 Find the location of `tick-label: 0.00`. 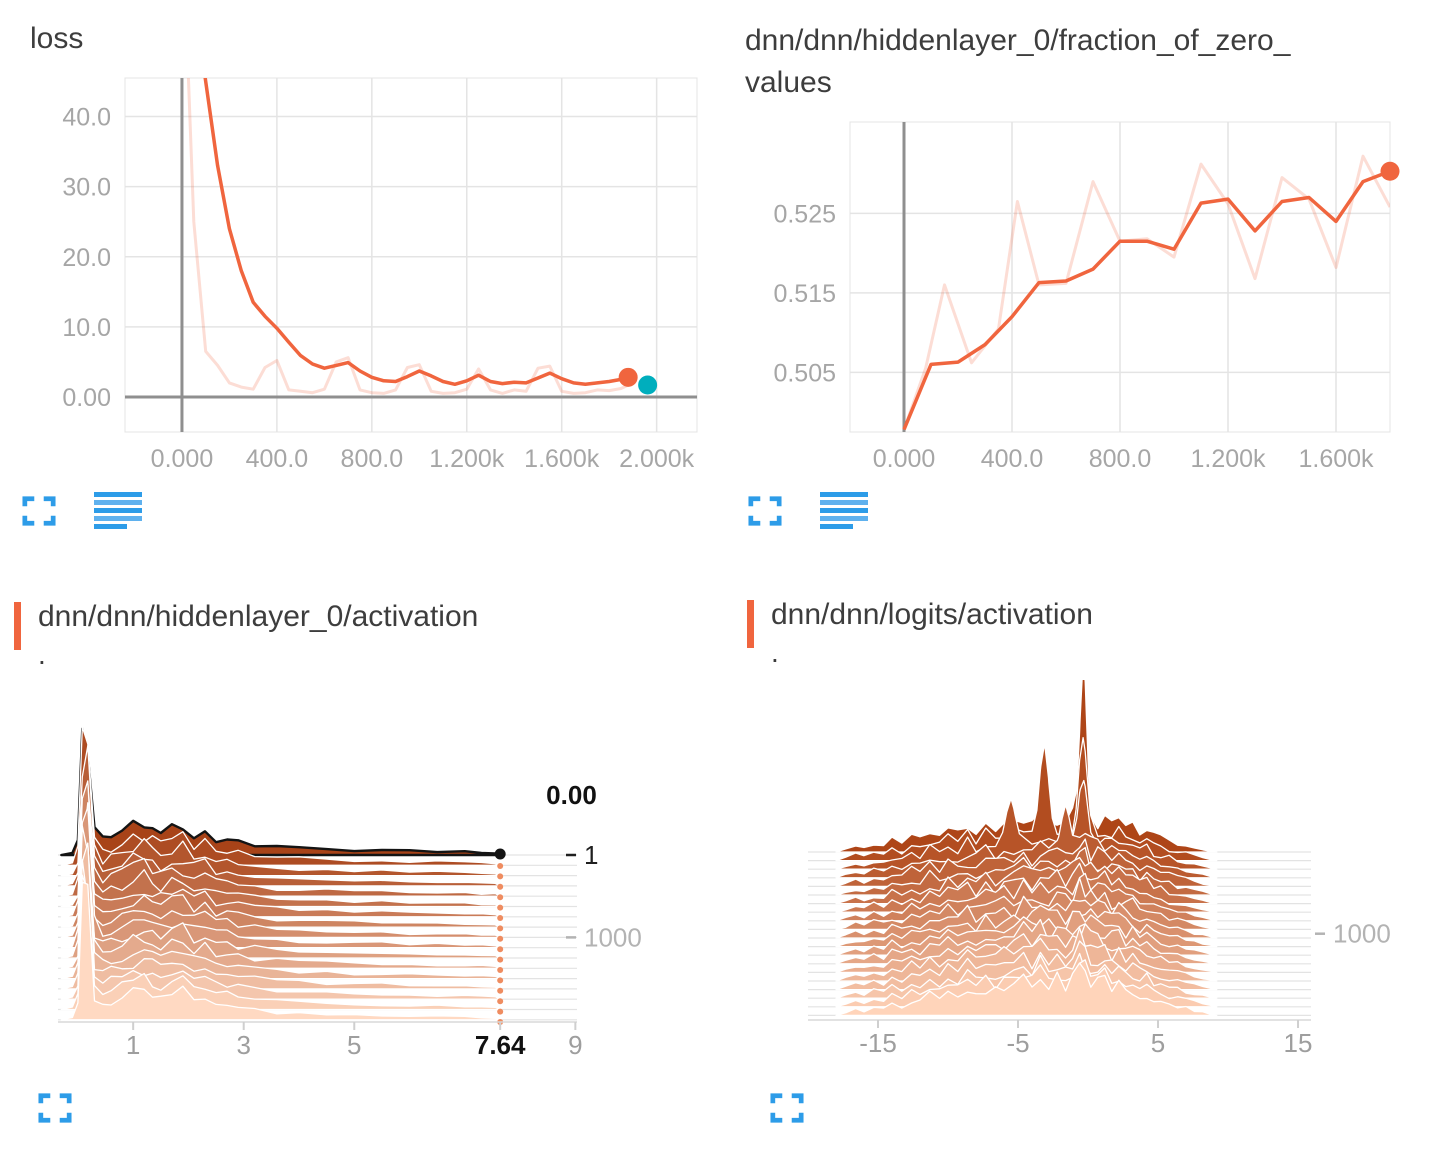

tick-label: 0.00 is located at coordinates (86, 398).